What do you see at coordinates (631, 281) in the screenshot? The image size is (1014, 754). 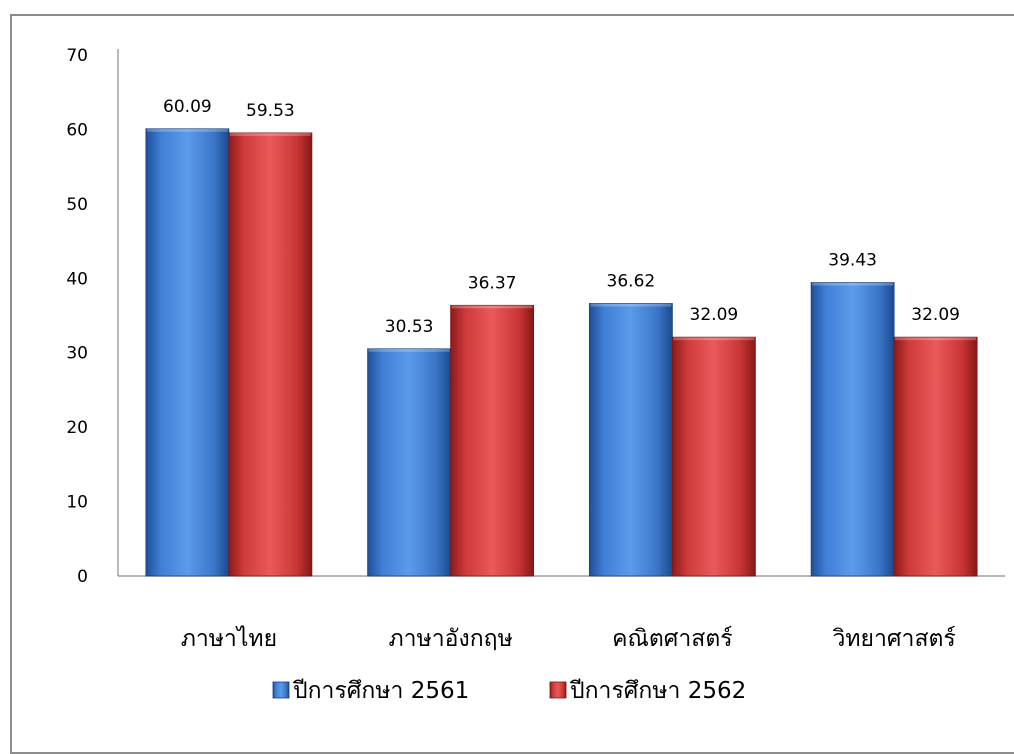 I see `data-label: 36.62` at bounding box center [631, 281].